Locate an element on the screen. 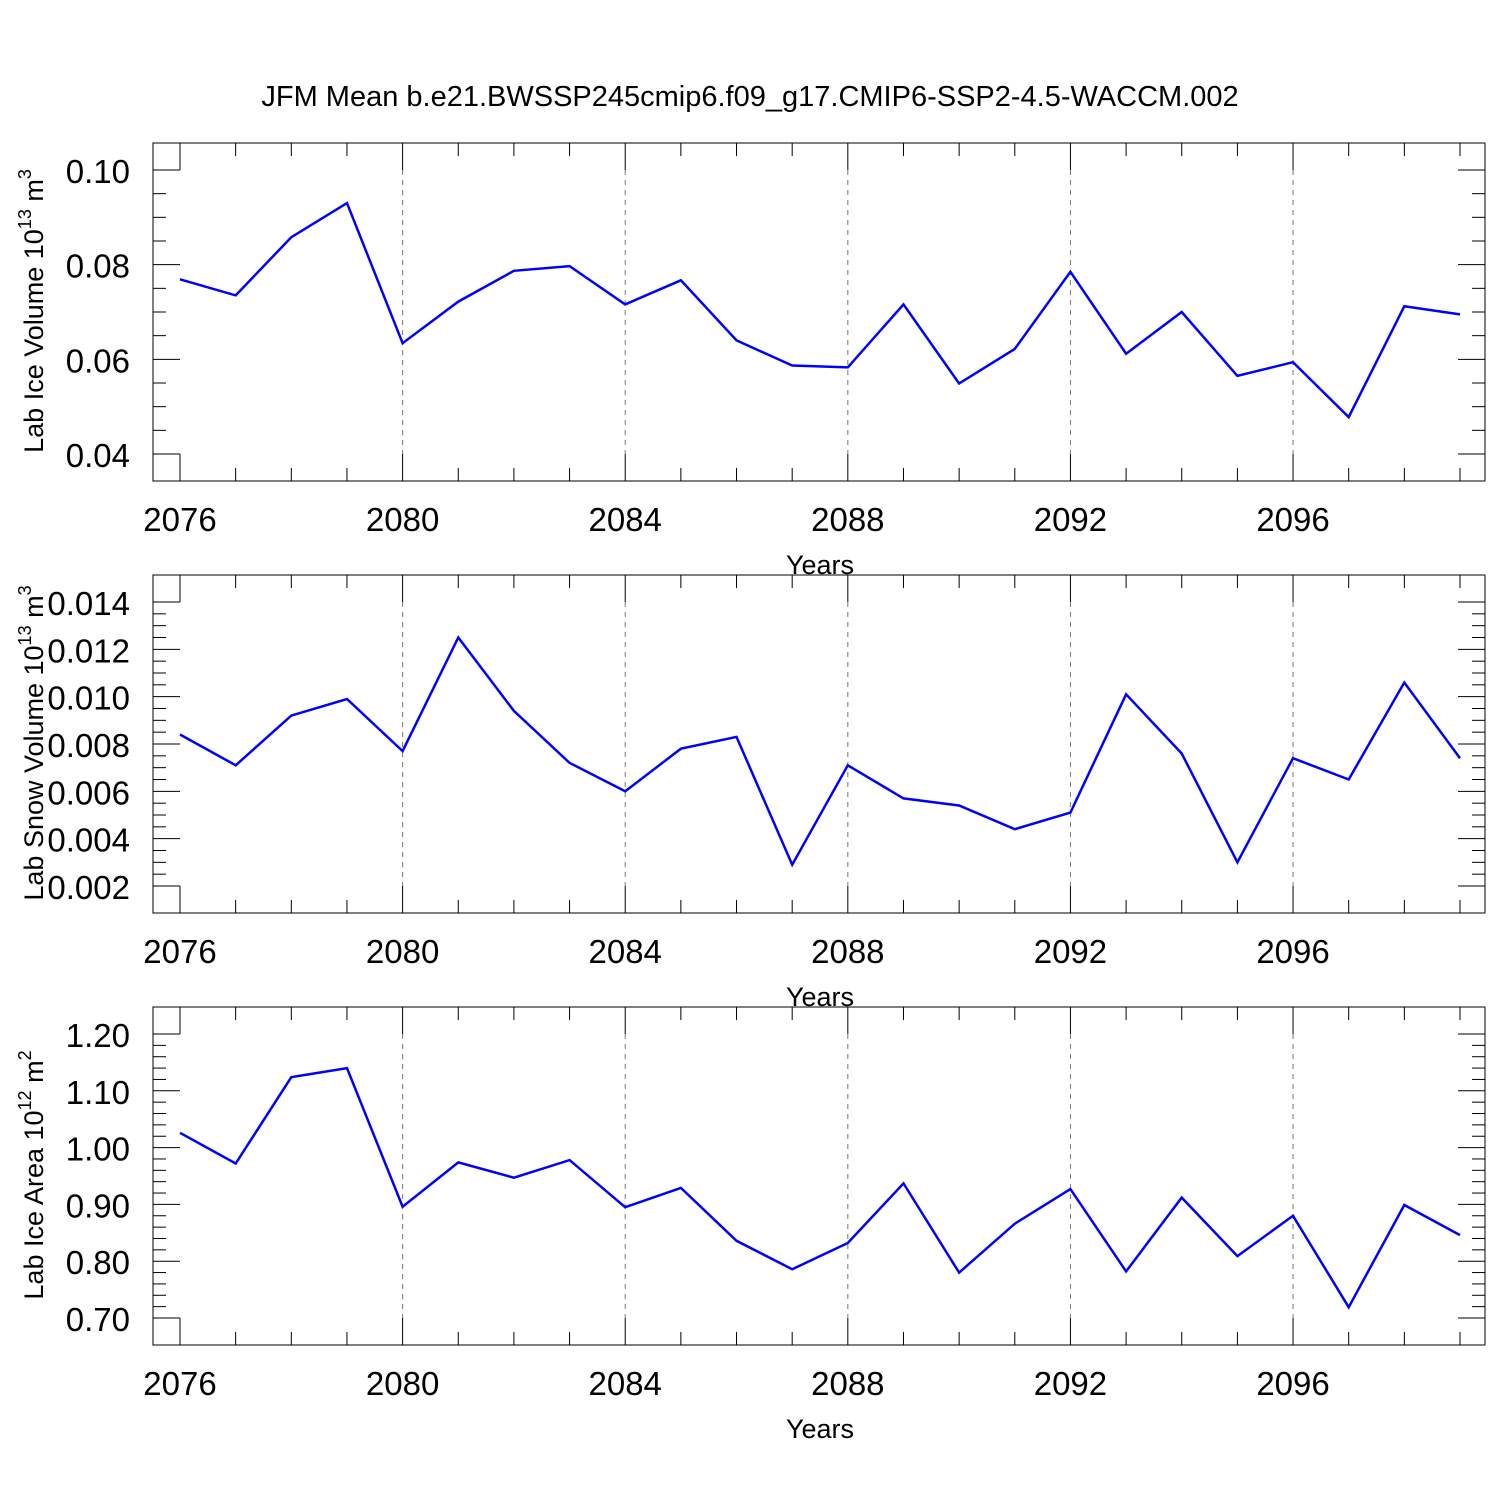 This screenshot has width=1500, height=1500. y-axis-label-unit-exponent: 2 is located at coordinates (25, 1055).